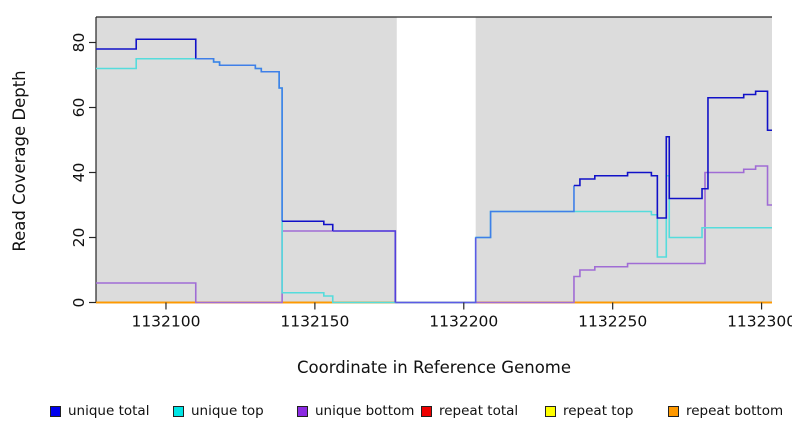 The width and height of the screenshot is (792, 432). I want to click on repeat-top-swatch, so click(550, 411).